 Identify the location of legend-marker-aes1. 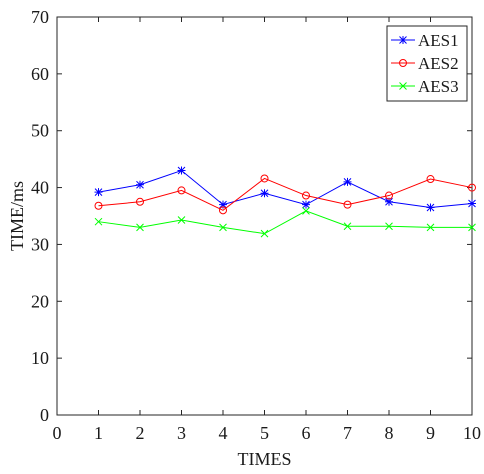
(403, 40).